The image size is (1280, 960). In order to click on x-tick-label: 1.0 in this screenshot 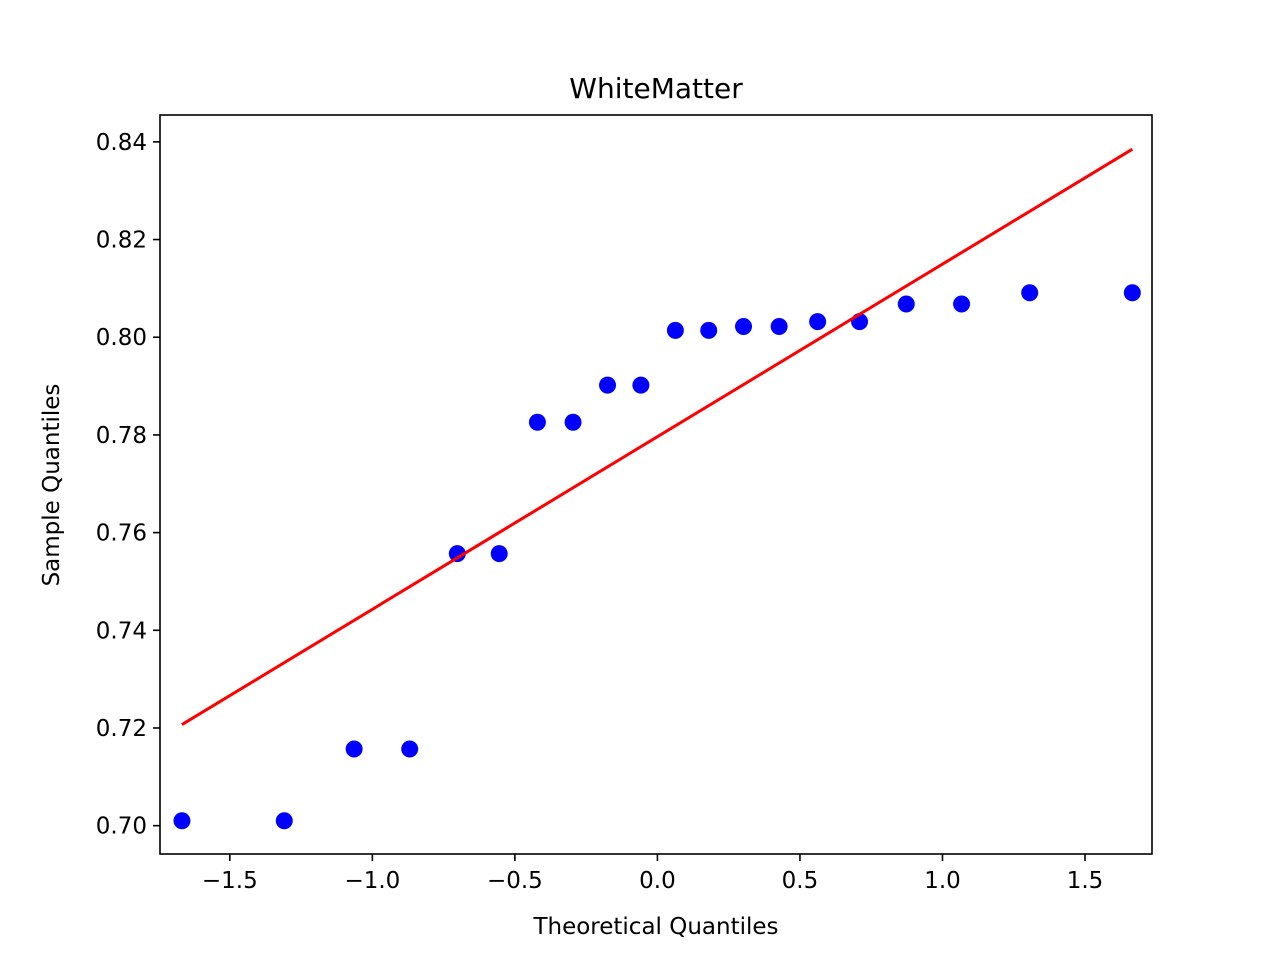, I will do `click(942, 881)`.